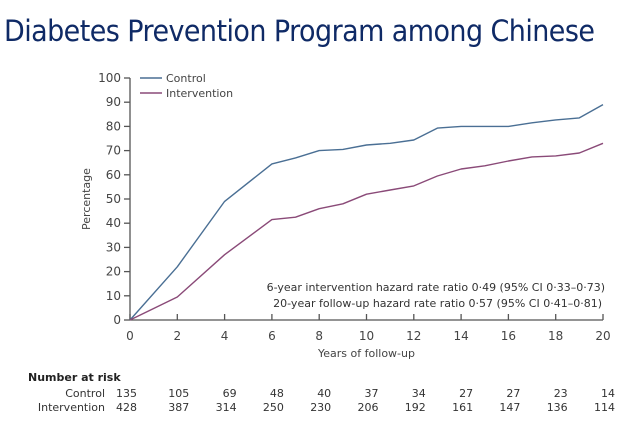 Image resolution: width=640 pixels, height=428 pixels. What do you see at coordinates (74, 377) in the screenshot?
I see `risk-table-heading: Number at risk` at bounding box center [74, 377].